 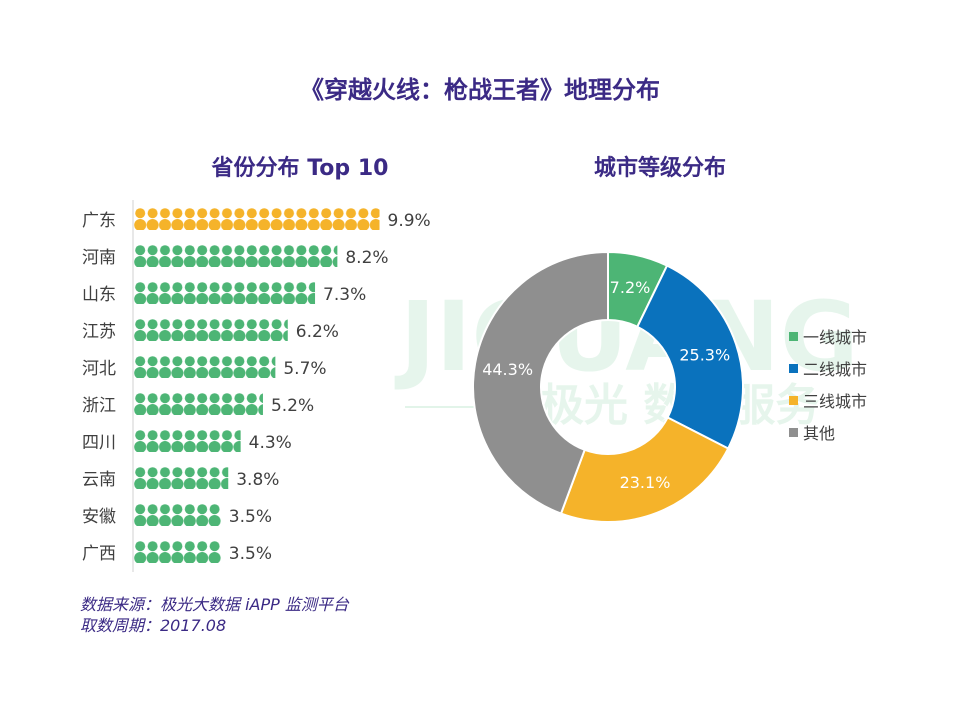 I want to click on category-label: 江苏, so click(x=99, y=332).